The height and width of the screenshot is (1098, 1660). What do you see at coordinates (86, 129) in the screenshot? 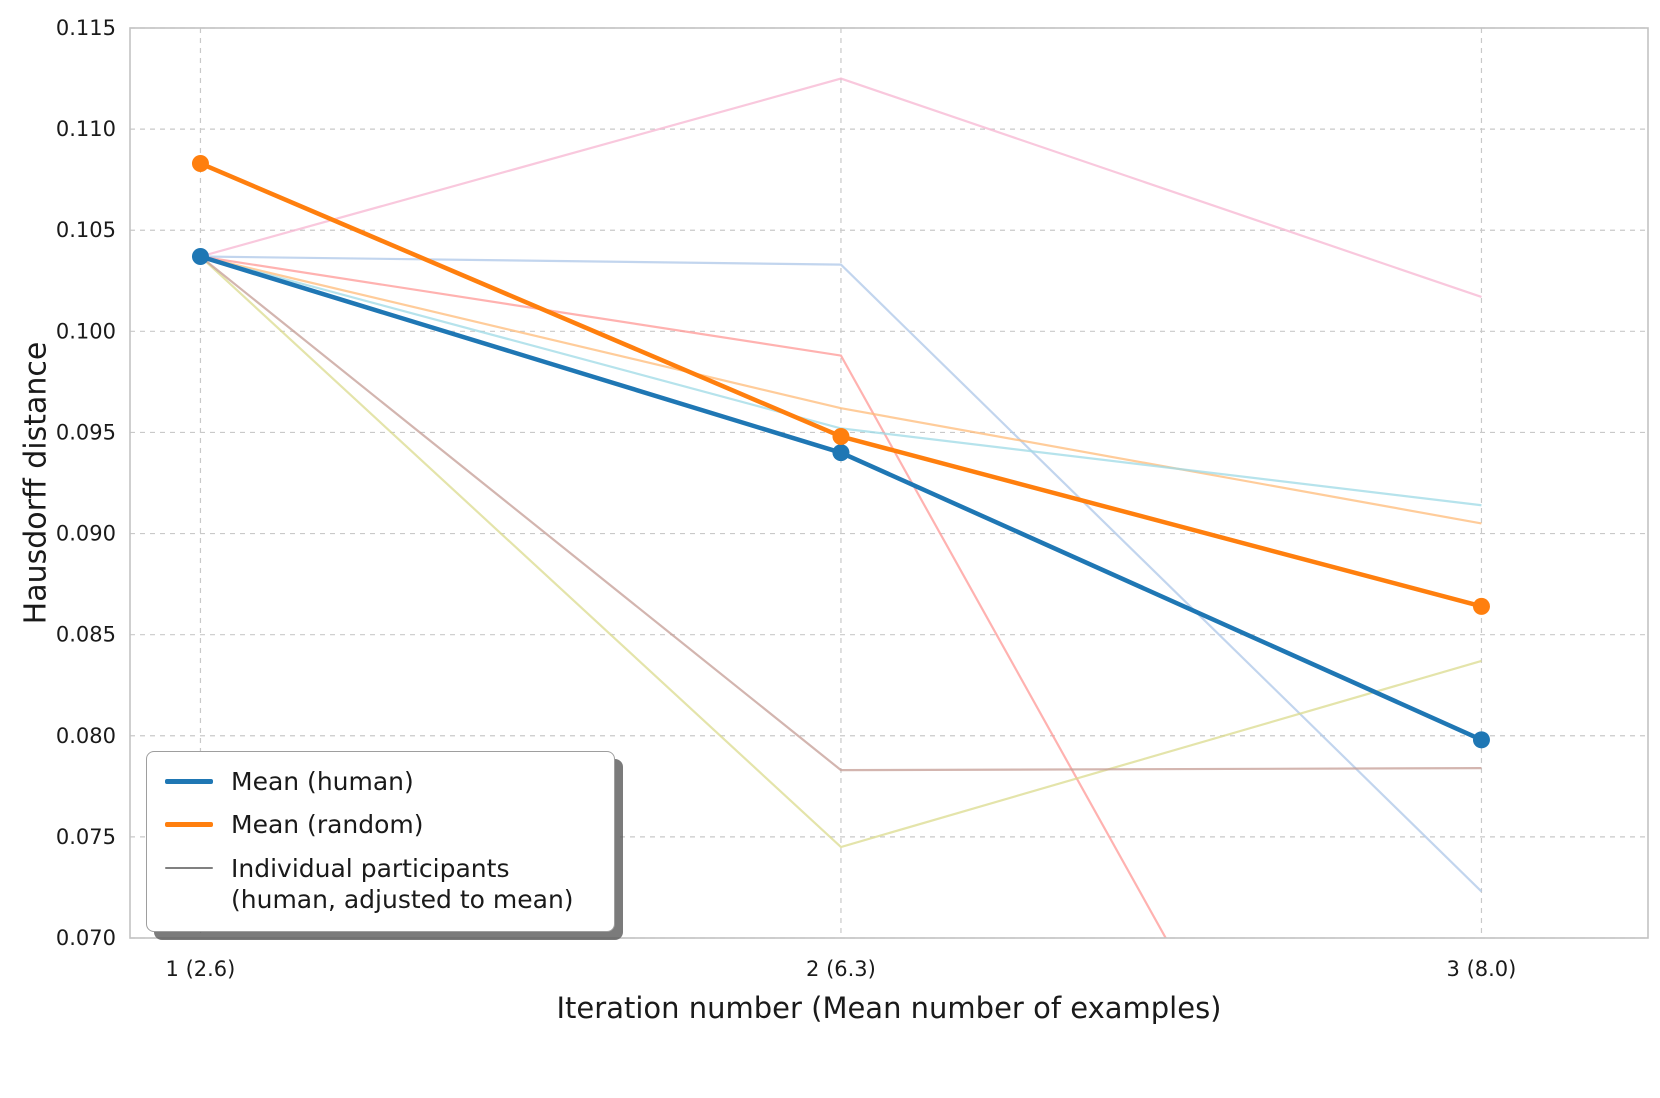
I see `y-tick-label: 0.110` at bounding box center [86, 129].